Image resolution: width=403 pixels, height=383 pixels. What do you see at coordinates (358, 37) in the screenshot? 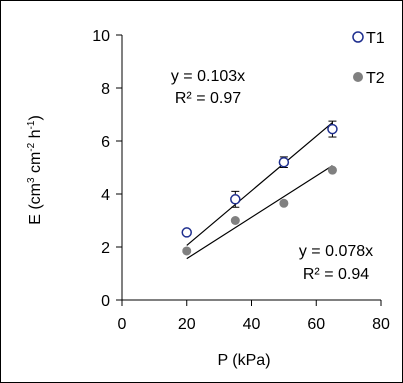
I see `legend-marker-t1` at bounding box center [358, 37].